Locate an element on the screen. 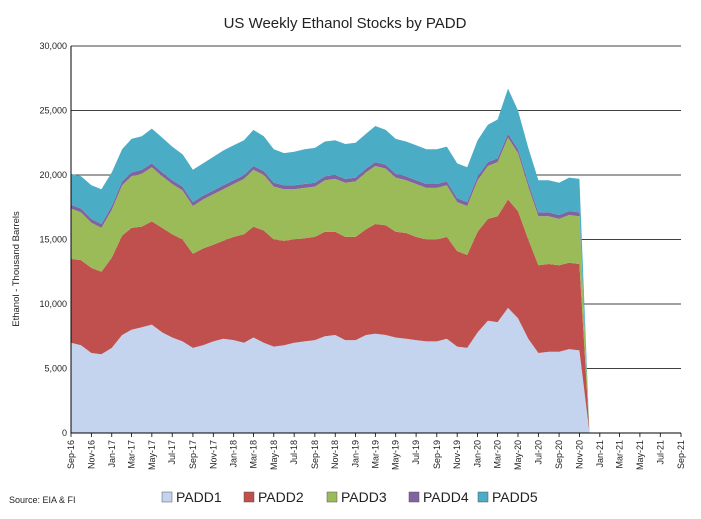 This screenshot has width=701, height=519. x-tick-label: Jan-18 is located at coordinates (234, 454).